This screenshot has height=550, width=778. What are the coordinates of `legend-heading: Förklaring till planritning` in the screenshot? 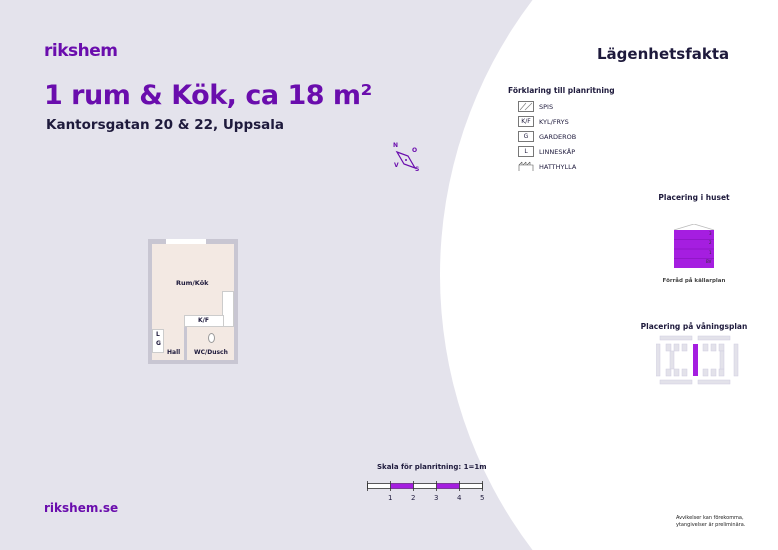 It's located at (561, 90).